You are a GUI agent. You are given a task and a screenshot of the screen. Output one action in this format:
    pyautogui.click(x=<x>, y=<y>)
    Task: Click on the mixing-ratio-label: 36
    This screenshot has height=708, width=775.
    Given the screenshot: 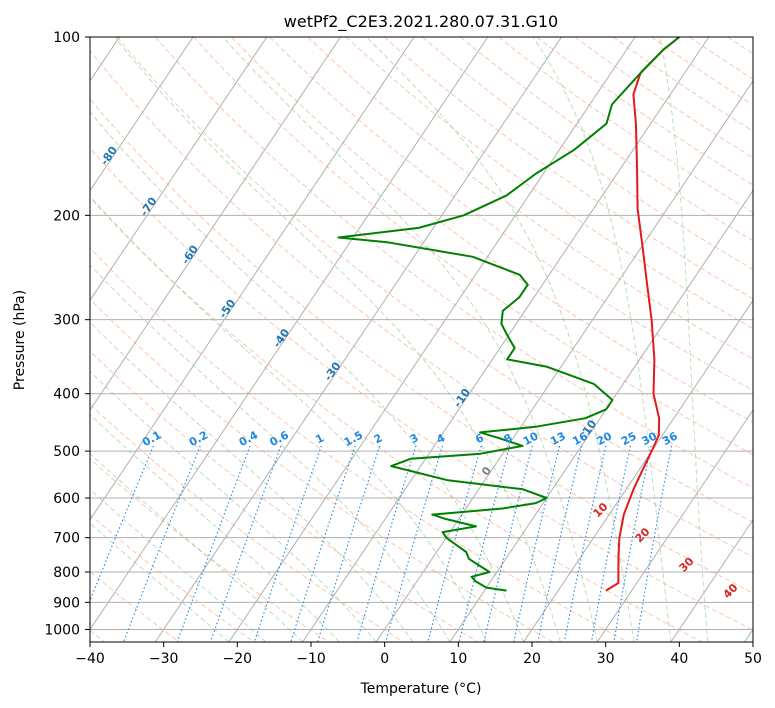 What is the action you would take?
    pyautogui.click(x=670, y=438)
    